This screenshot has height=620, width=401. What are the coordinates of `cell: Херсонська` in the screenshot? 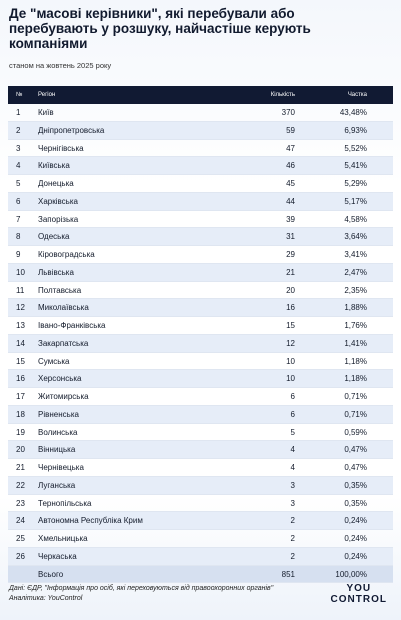 It's located at (60, 379).